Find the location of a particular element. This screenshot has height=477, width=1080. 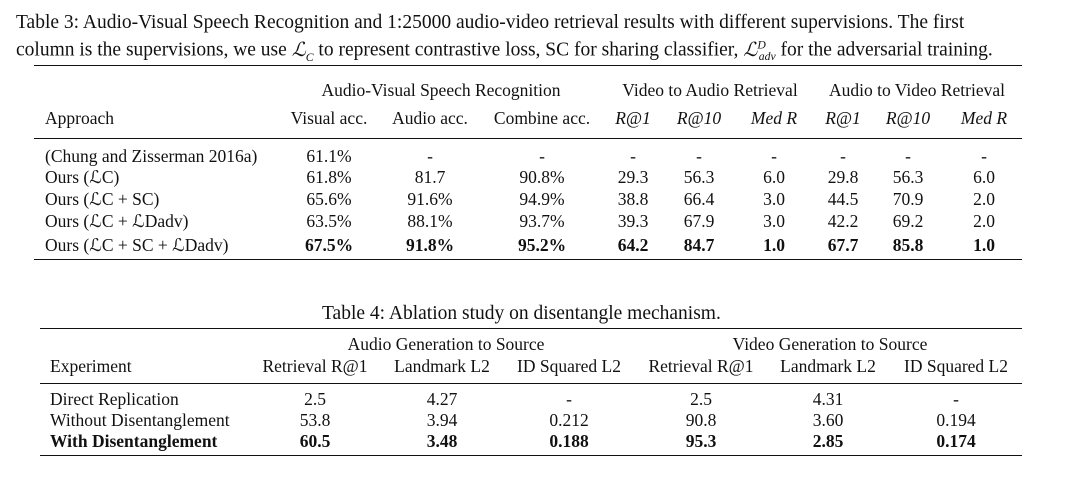

table-cell: 66.4 is located at coordinates (699, 199).